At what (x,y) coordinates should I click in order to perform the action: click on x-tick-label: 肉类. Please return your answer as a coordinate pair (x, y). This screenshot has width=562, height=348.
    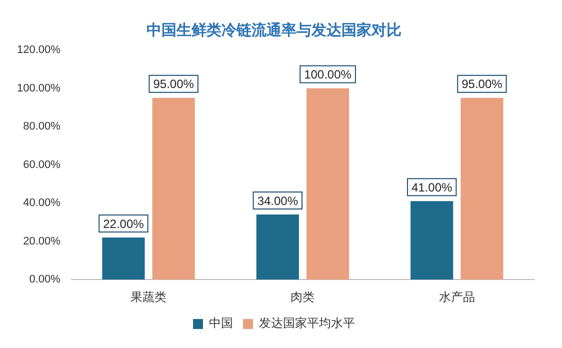
    Looking at the image, I should click on (302, 297).